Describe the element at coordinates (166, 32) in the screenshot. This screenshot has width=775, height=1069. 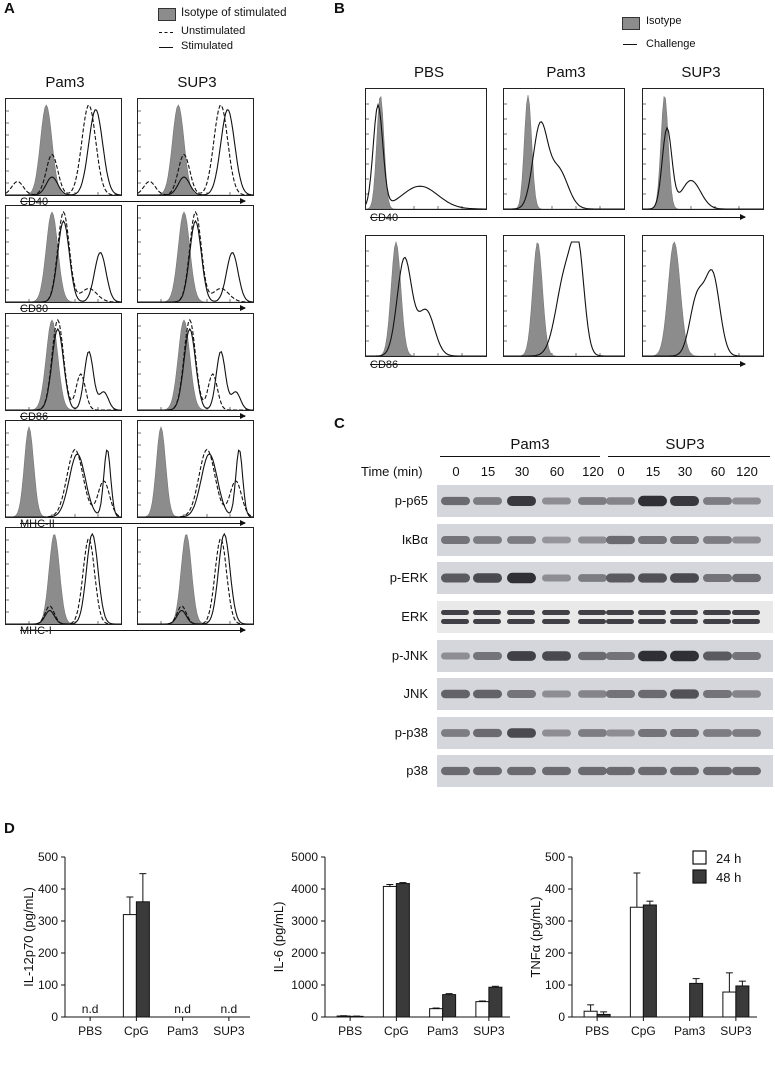
I see `legend-unstimulated-line` at that location.